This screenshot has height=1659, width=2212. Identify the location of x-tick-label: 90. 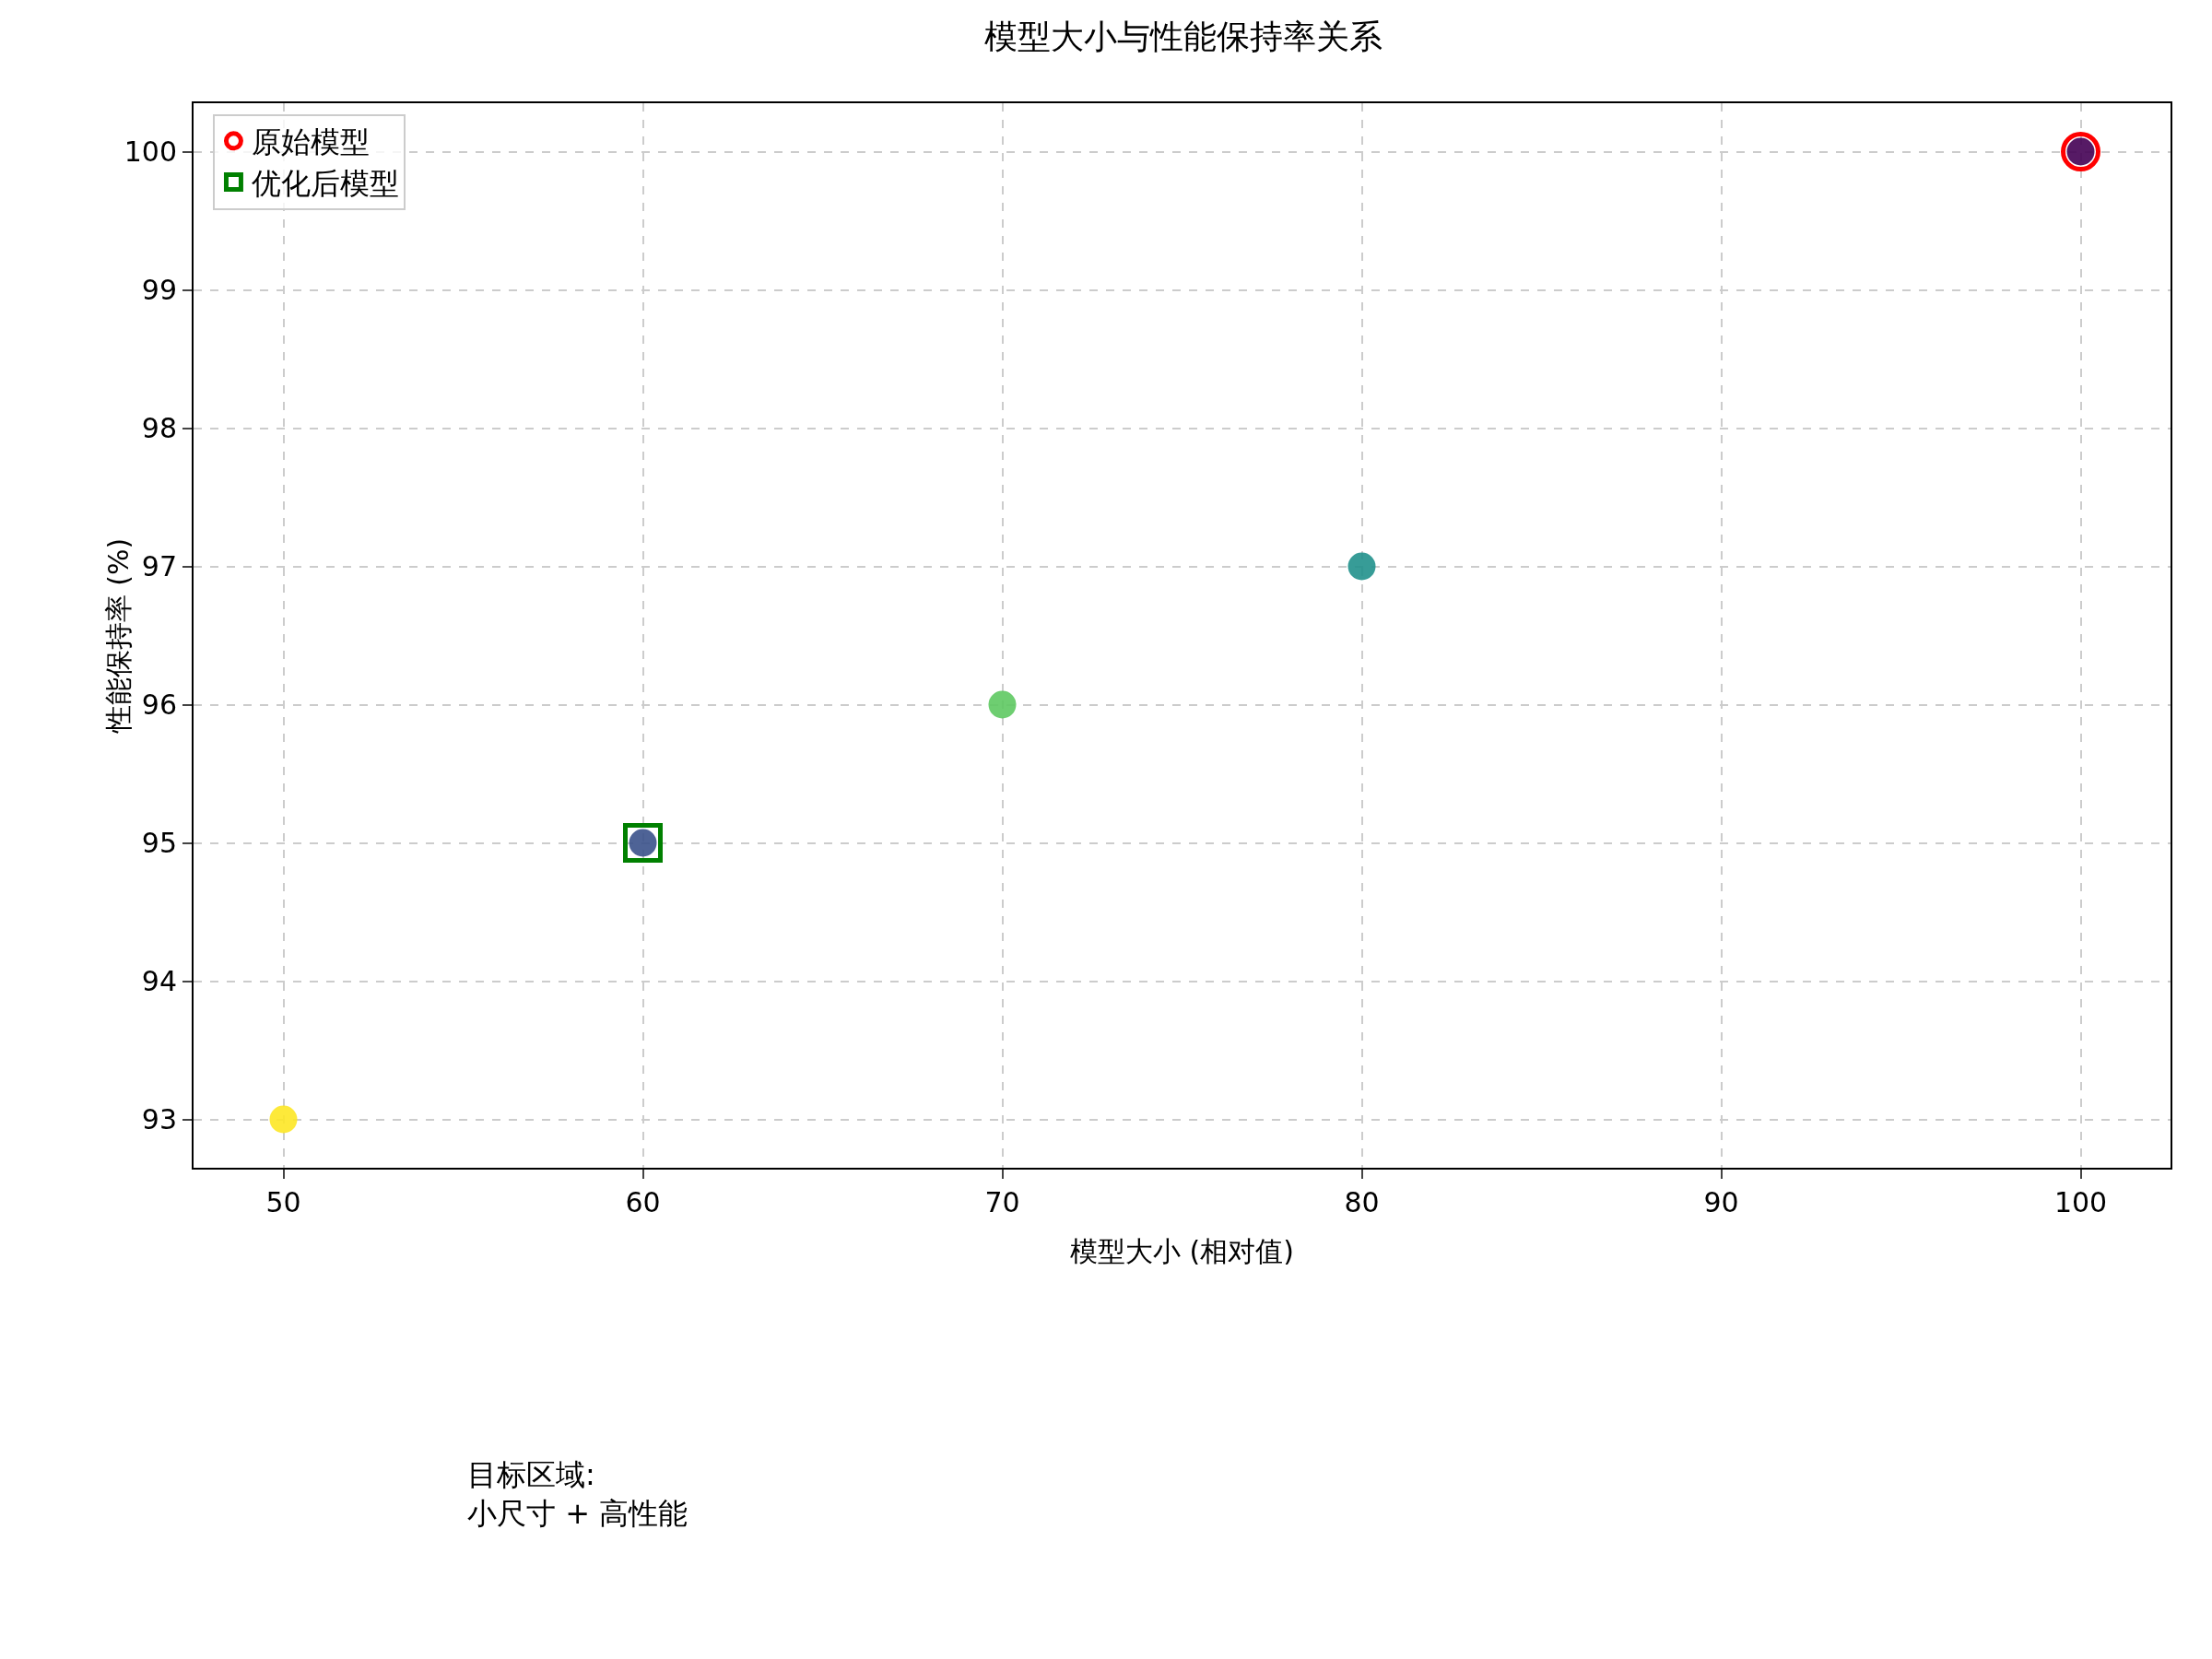
(1721, 1202).